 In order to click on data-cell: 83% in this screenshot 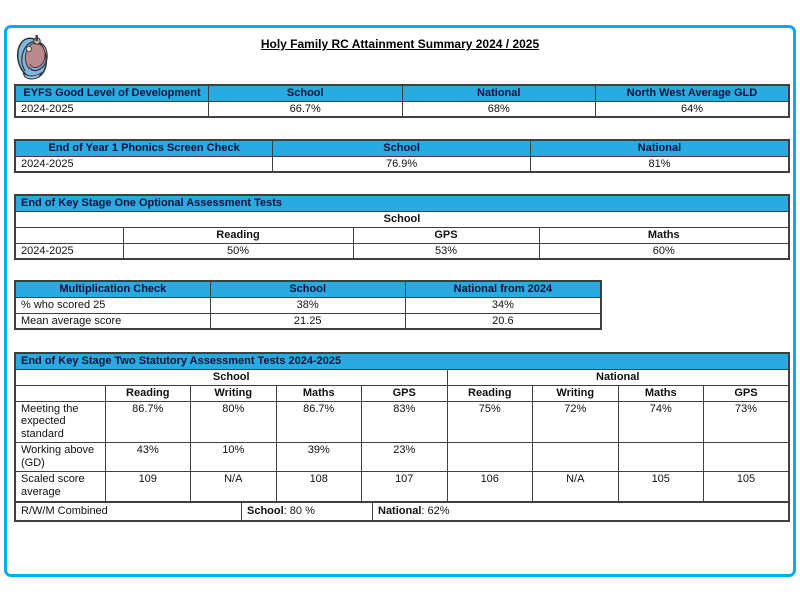, I will do `click(404, 422)`.